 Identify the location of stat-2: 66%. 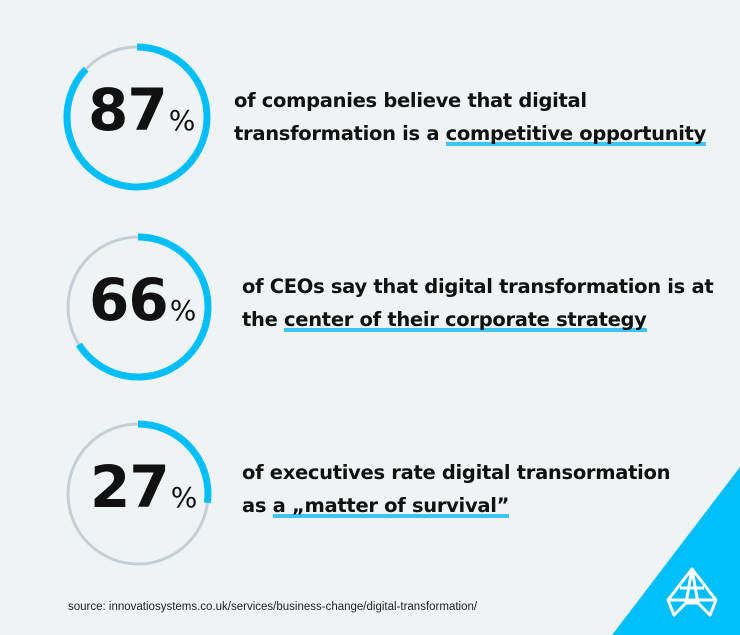
(142, 300).